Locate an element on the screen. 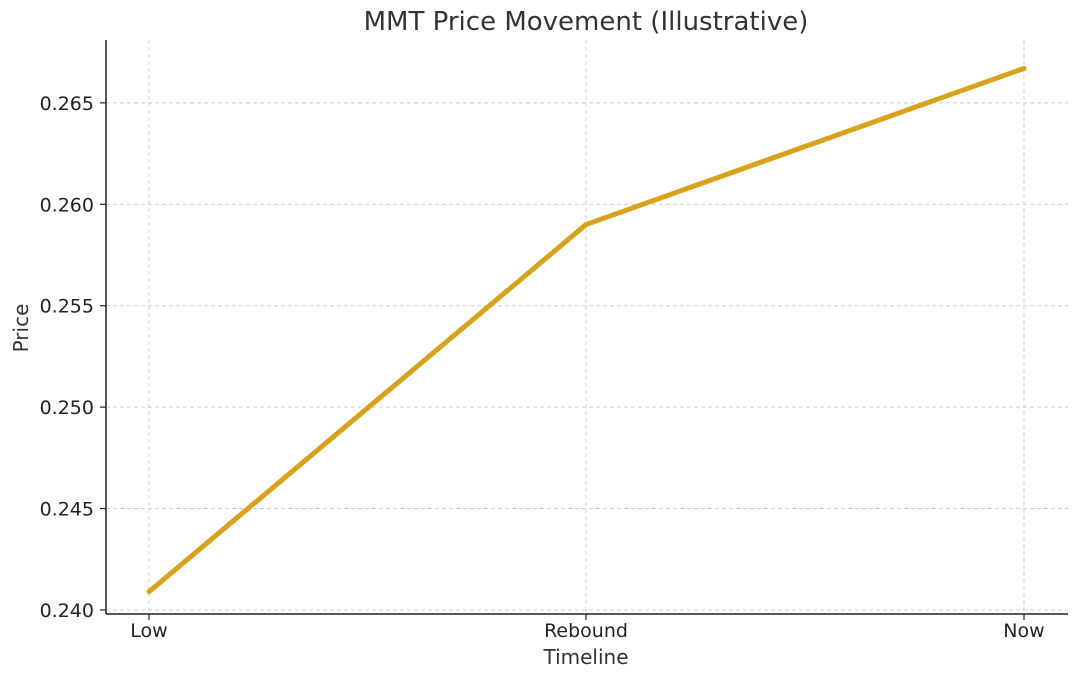 This screenshot has width=1080, height=676. x-tick-label: Low is located at coordinates (148, 631).